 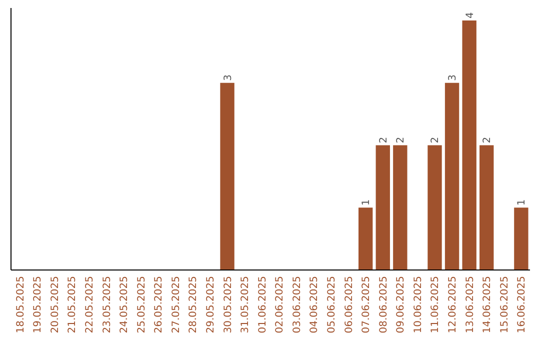 I want to click on x-tick-label: 26.05.2025, so click(x=159, y=305).